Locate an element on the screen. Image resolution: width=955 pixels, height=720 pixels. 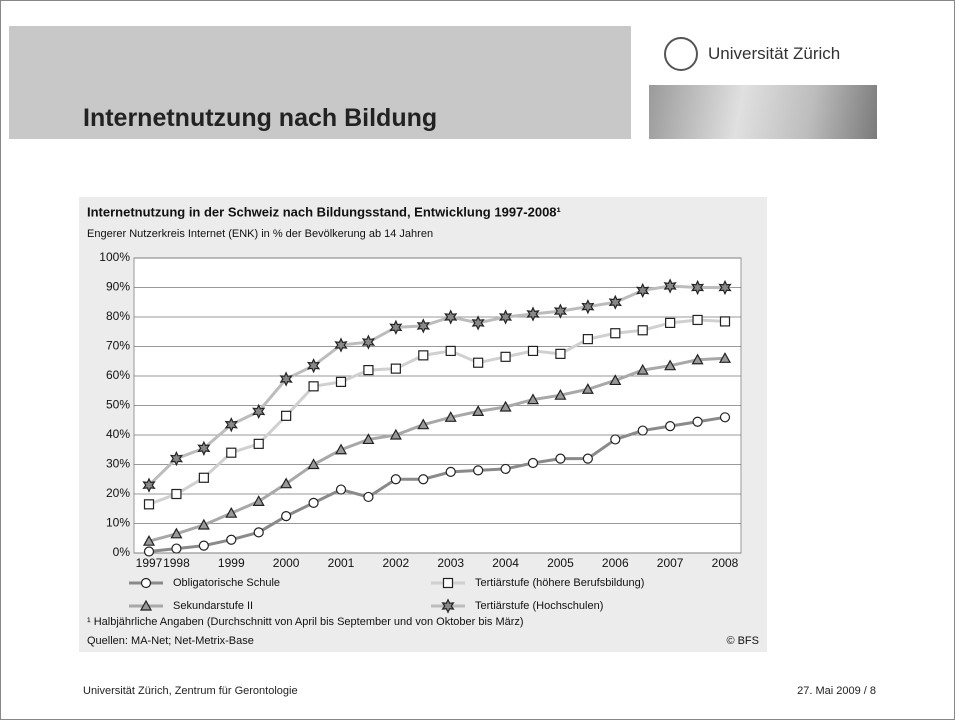
y-tick-label: 20% is located at coordinates (118, 493).